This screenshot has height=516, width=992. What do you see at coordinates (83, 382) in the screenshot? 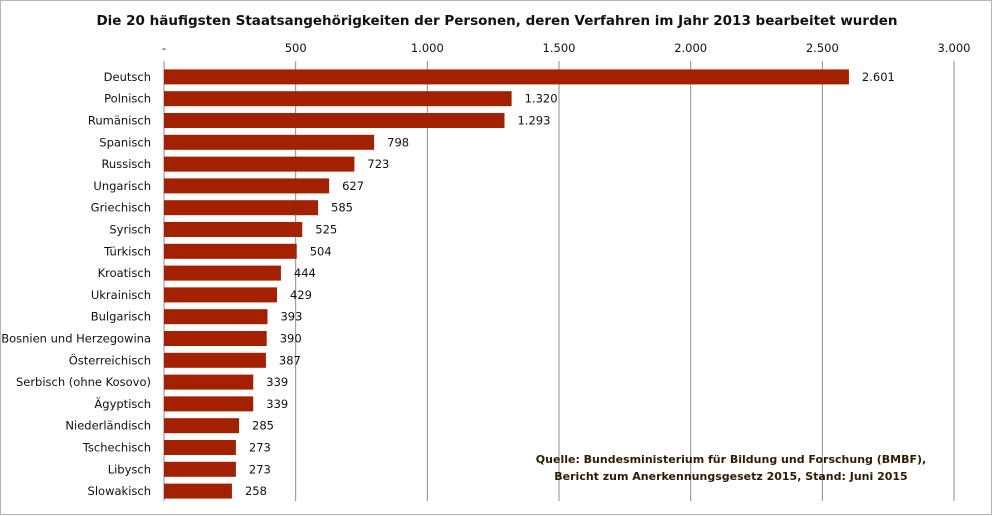
I see `category-label: Serbisch (ohne Kosovo)` at bounding box center [83, 382].